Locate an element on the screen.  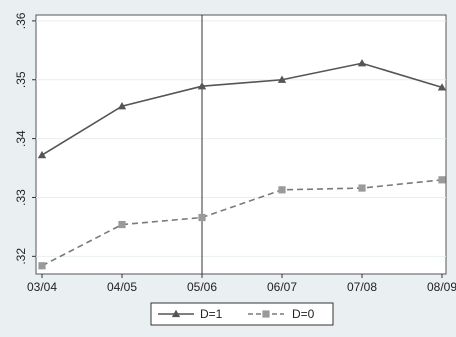
legend-box is located at coordinates (242, 314).